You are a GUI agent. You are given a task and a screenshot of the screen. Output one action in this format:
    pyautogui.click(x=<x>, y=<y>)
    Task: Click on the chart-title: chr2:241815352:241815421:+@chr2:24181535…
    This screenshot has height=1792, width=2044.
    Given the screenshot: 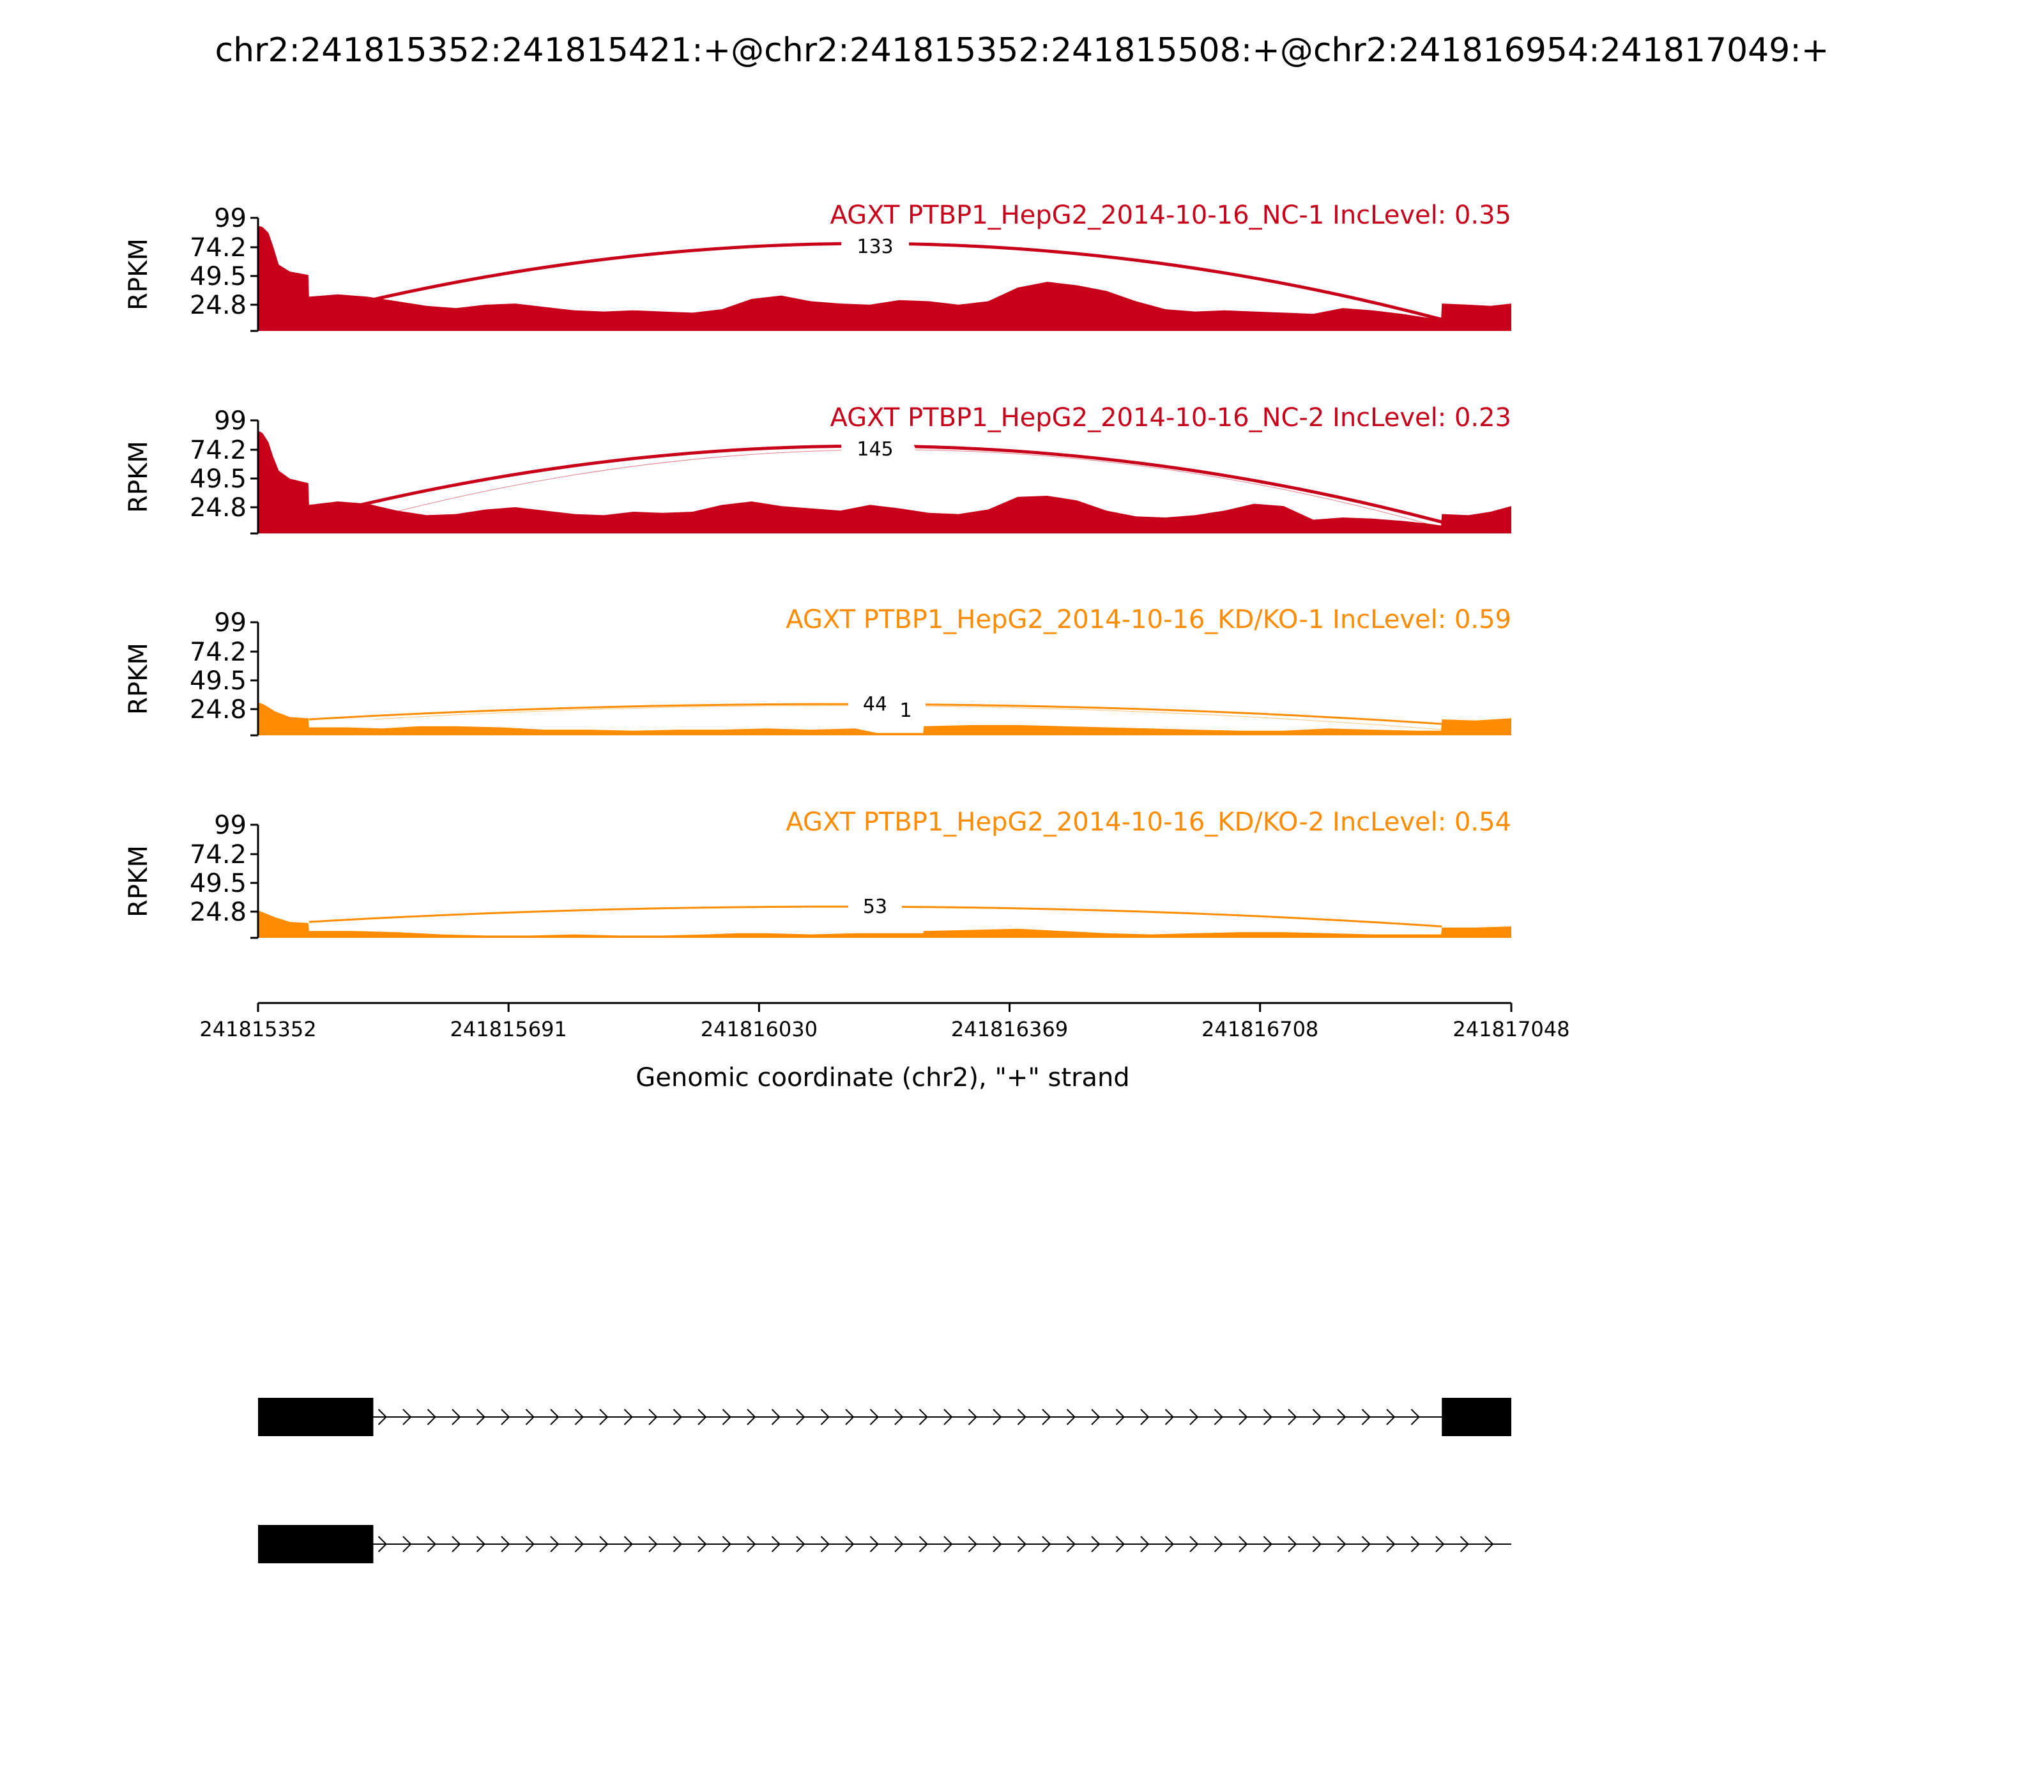 What is the action you would take?
    pyautogui.click(x=1022, y=50)
    